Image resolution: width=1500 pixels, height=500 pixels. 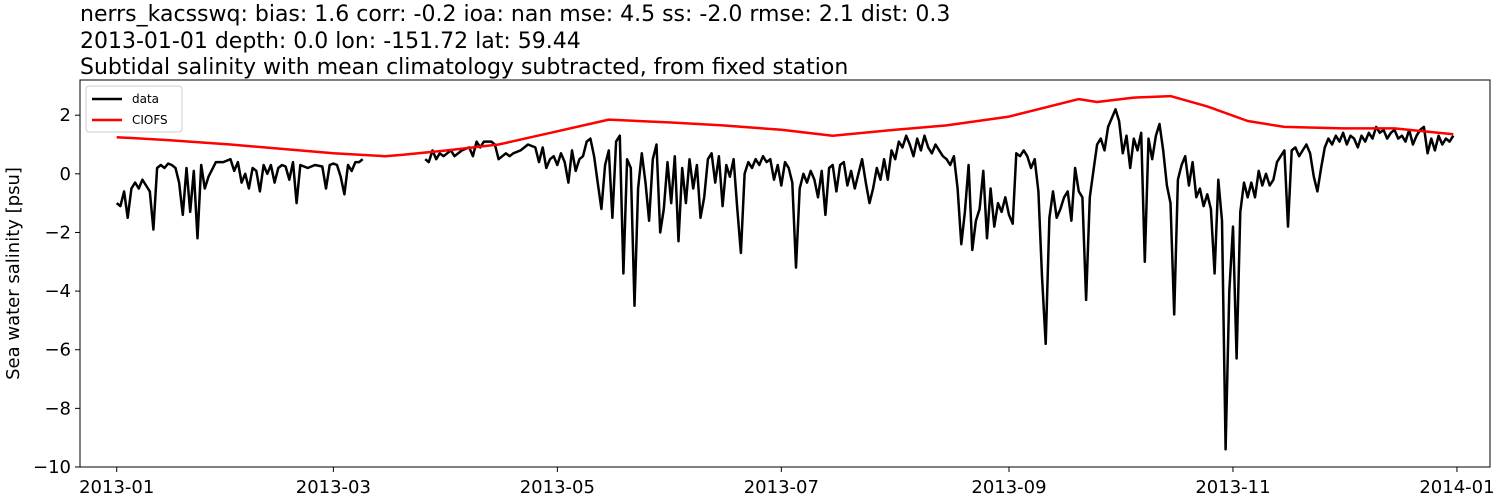 I want to click on x-tick-label: 2013-01, so click(x=116, y=487).